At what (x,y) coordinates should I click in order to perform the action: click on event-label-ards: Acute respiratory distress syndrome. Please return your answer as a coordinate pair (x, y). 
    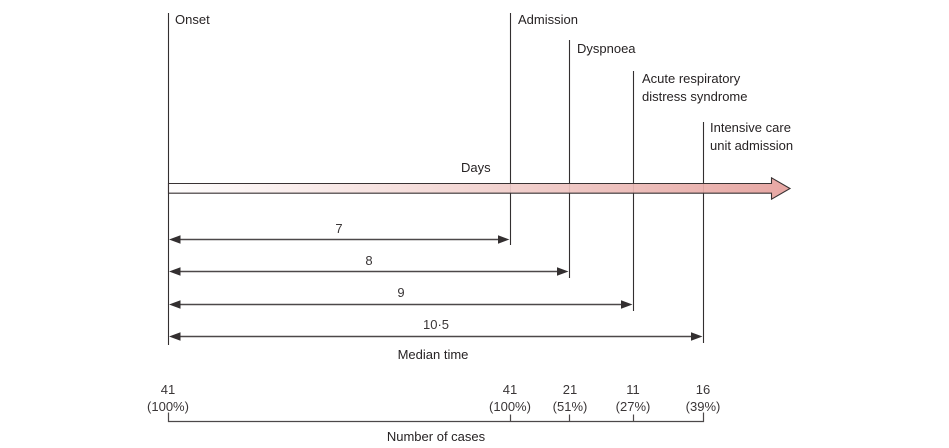
    Looking at the image, I should click on (694, 88).